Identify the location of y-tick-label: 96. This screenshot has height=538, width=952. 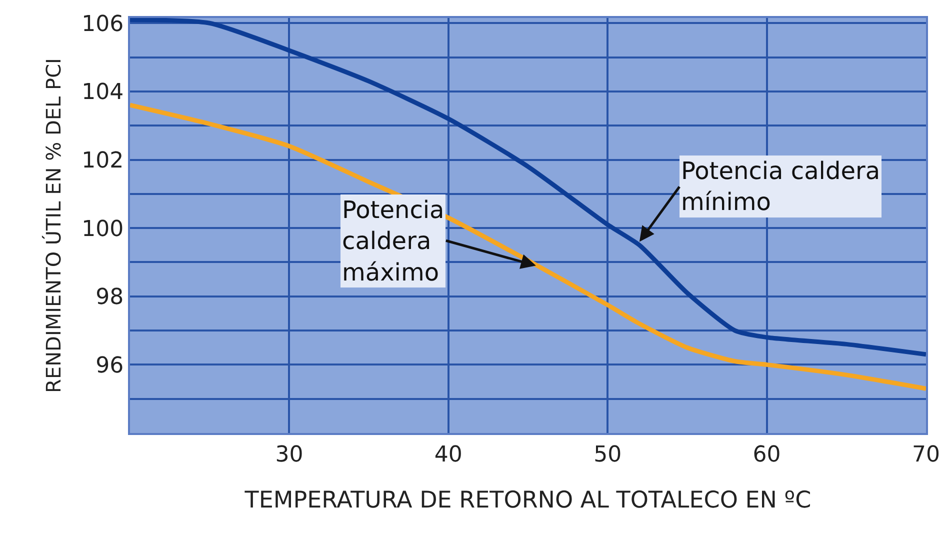
(110, 365).